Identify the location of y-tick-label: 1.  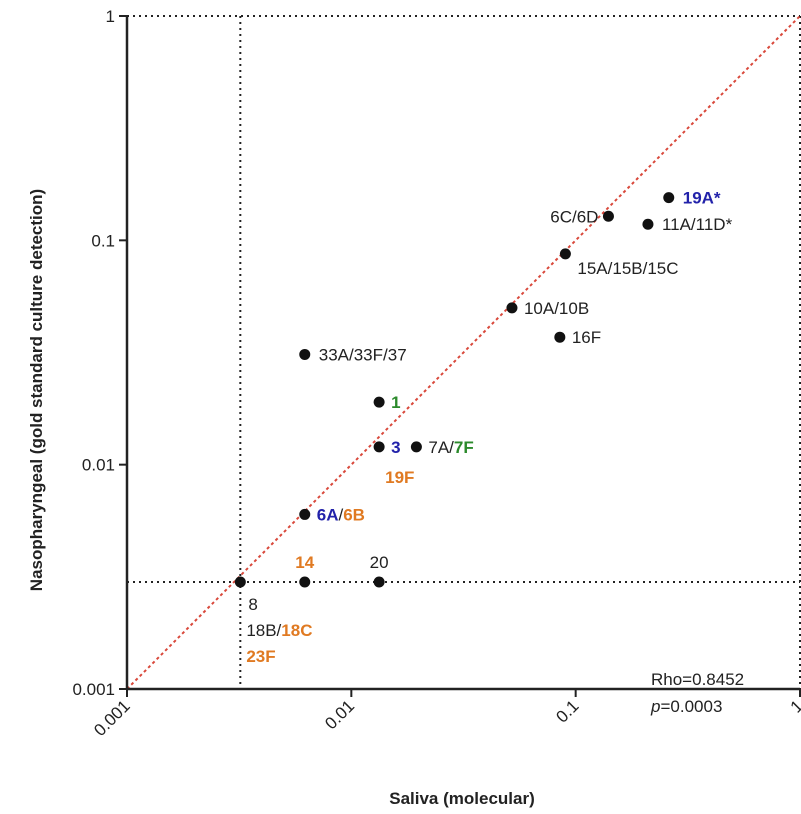
(110, 16).